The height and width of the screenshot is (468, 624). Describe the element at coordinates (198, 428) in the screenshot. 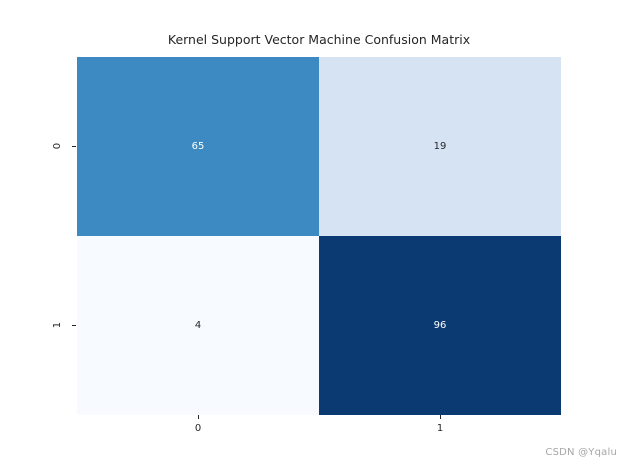

I see `x-tick-label-0: 0` at that location.